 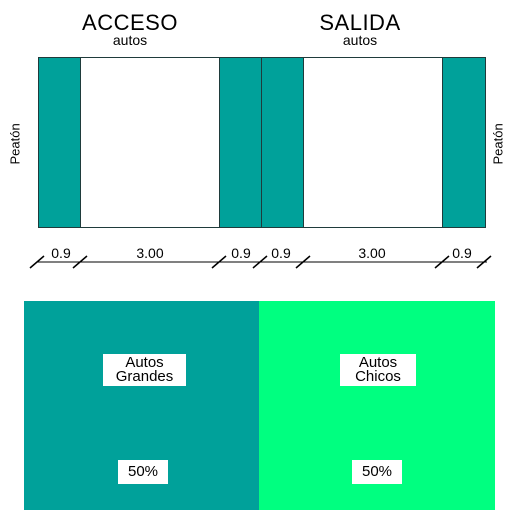 I want to click on salida-roadway, so click(x=373, y=142).